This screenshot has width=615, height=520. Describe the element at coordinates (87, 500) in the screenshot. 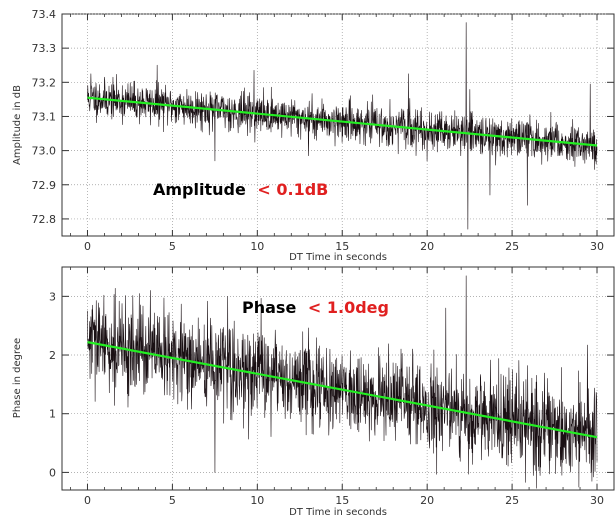

I see `phase-x-tick-label: 0` at that location.